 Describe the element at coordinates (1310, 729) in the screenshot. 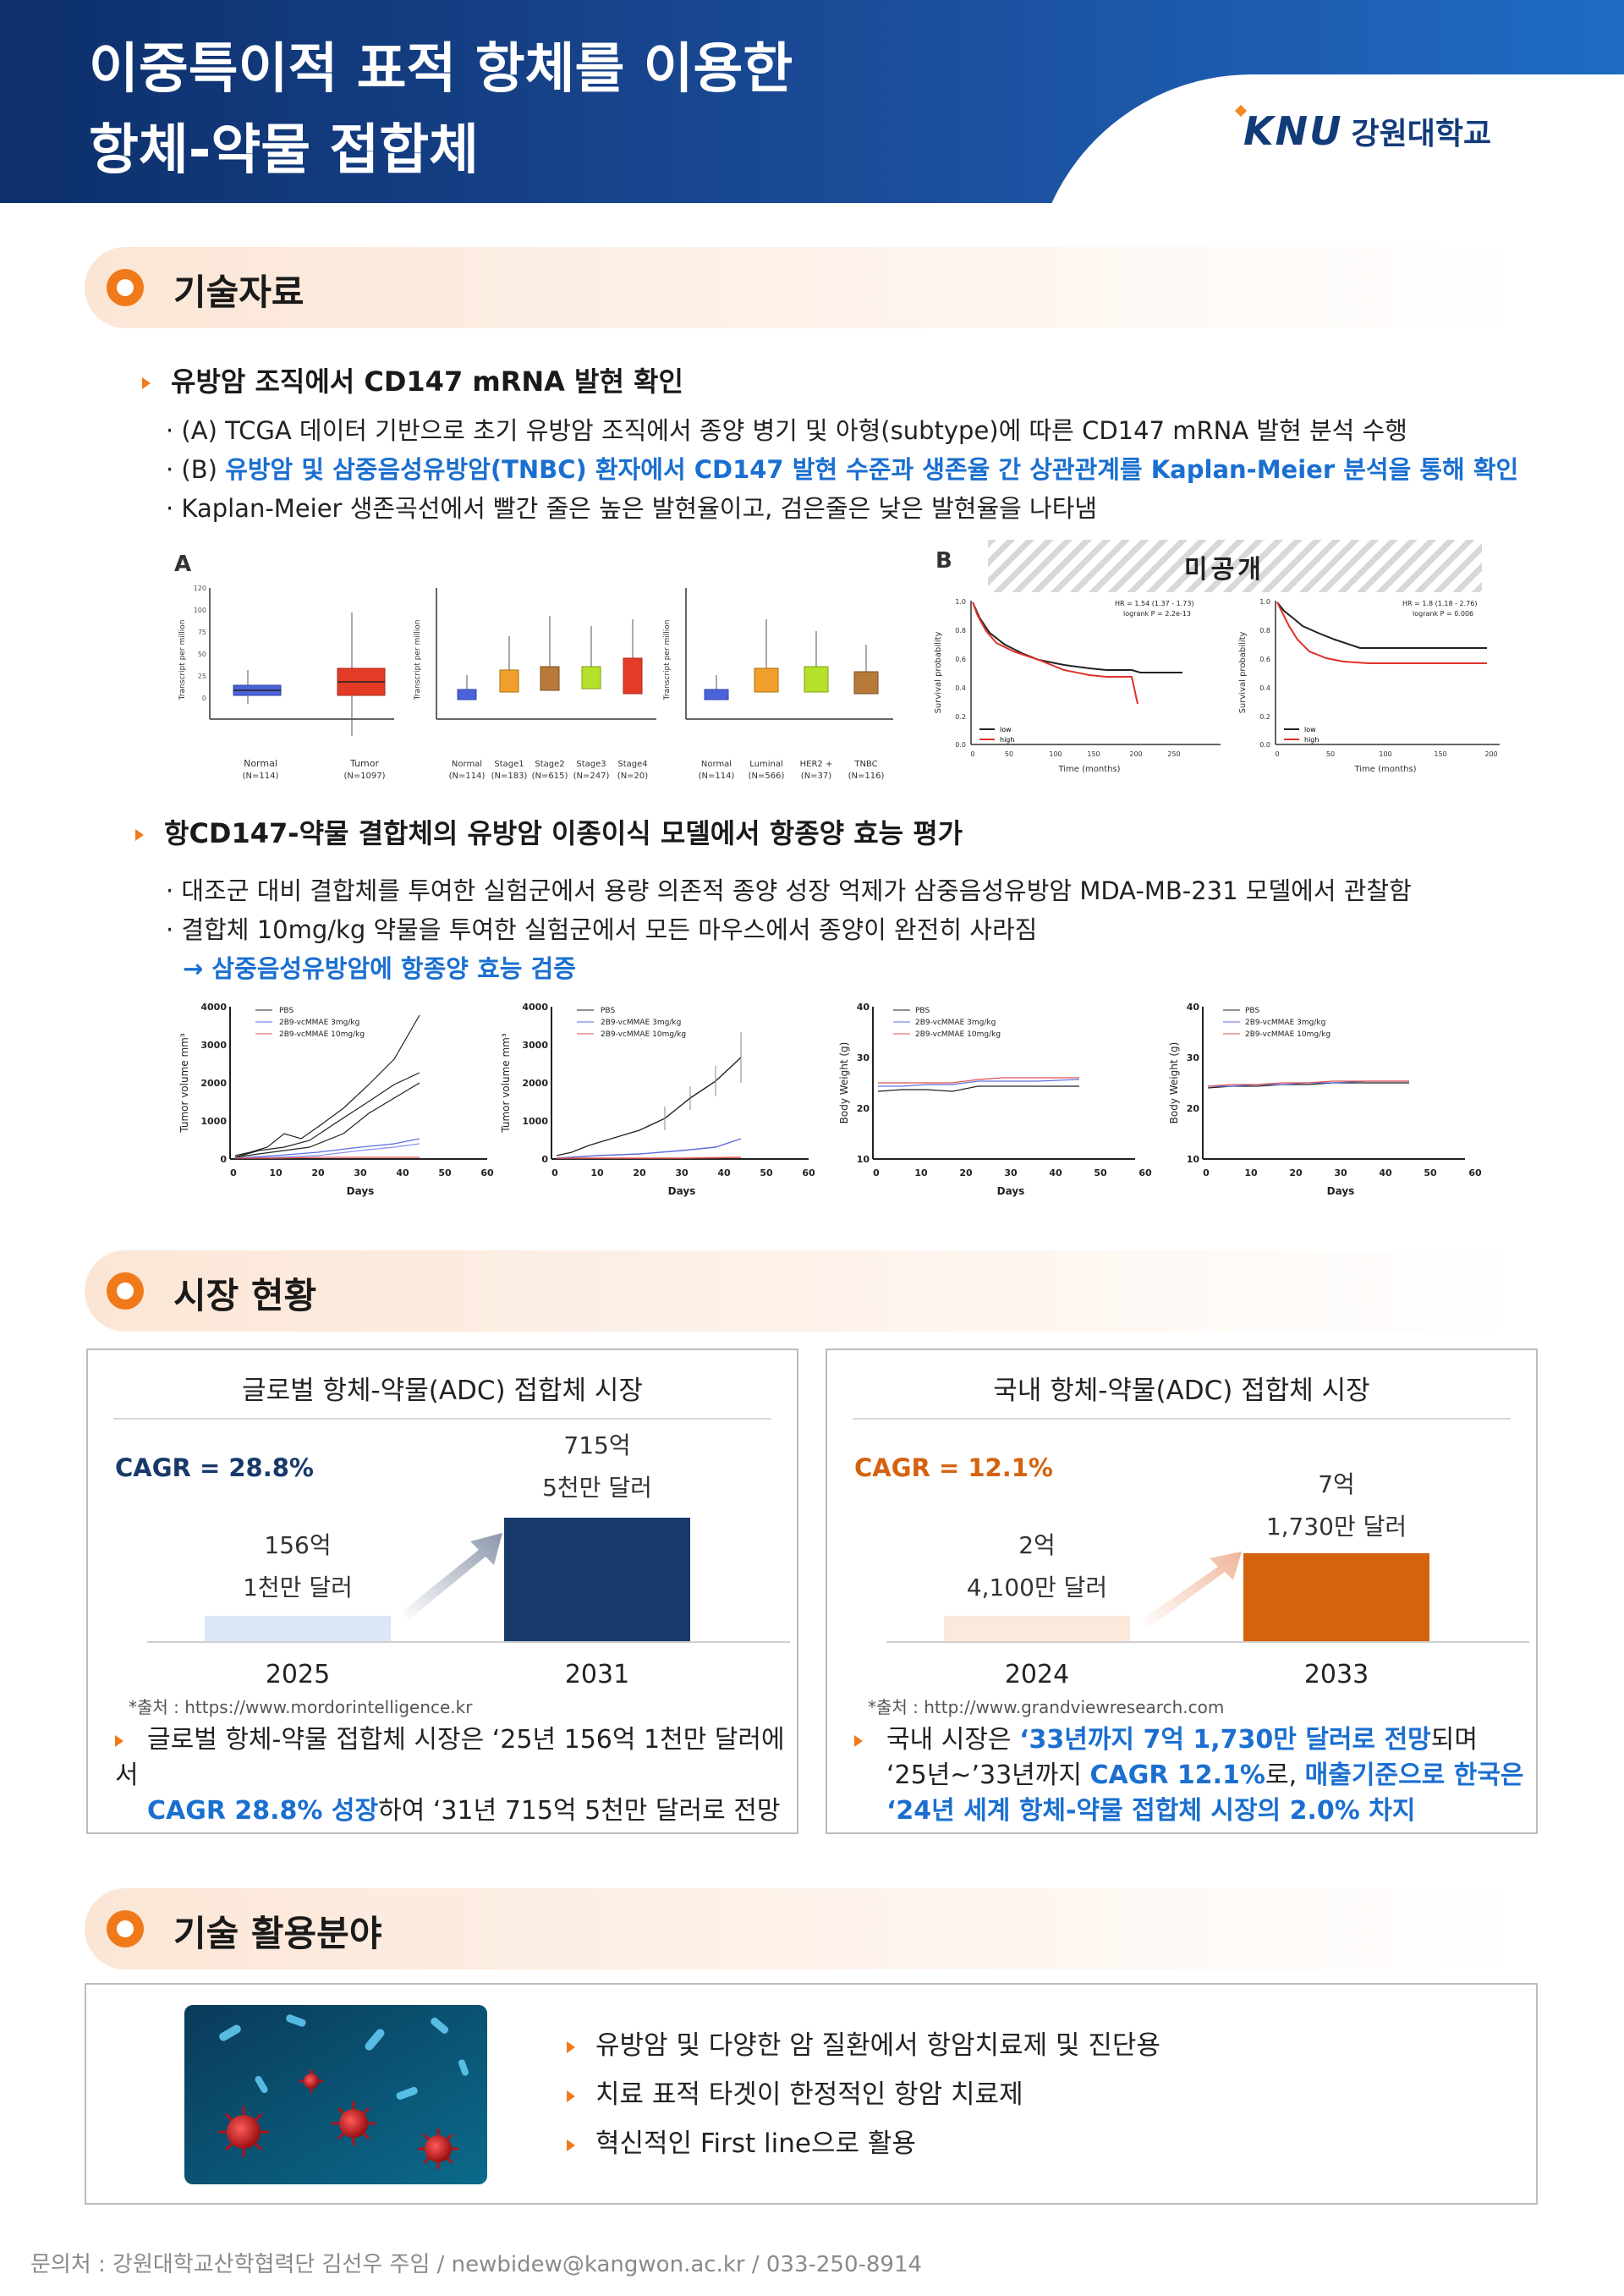

I see `svg-text: low` at that location.